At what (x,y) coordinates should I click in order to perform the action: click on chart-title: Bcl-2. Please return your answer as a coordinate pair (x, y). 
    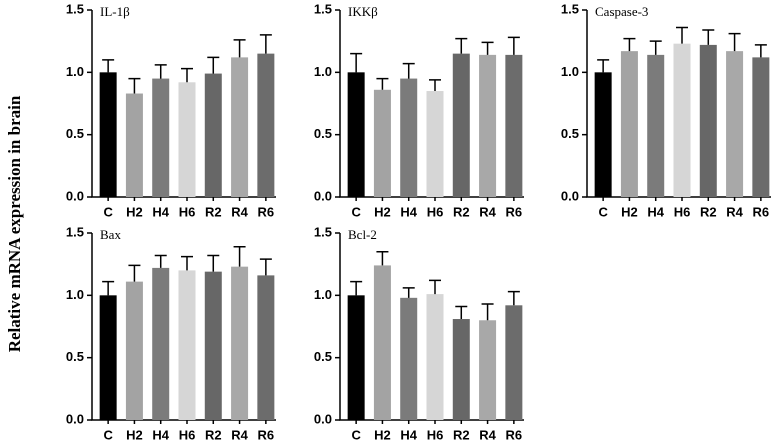
    Looking at the image, I should click on (362, 234).